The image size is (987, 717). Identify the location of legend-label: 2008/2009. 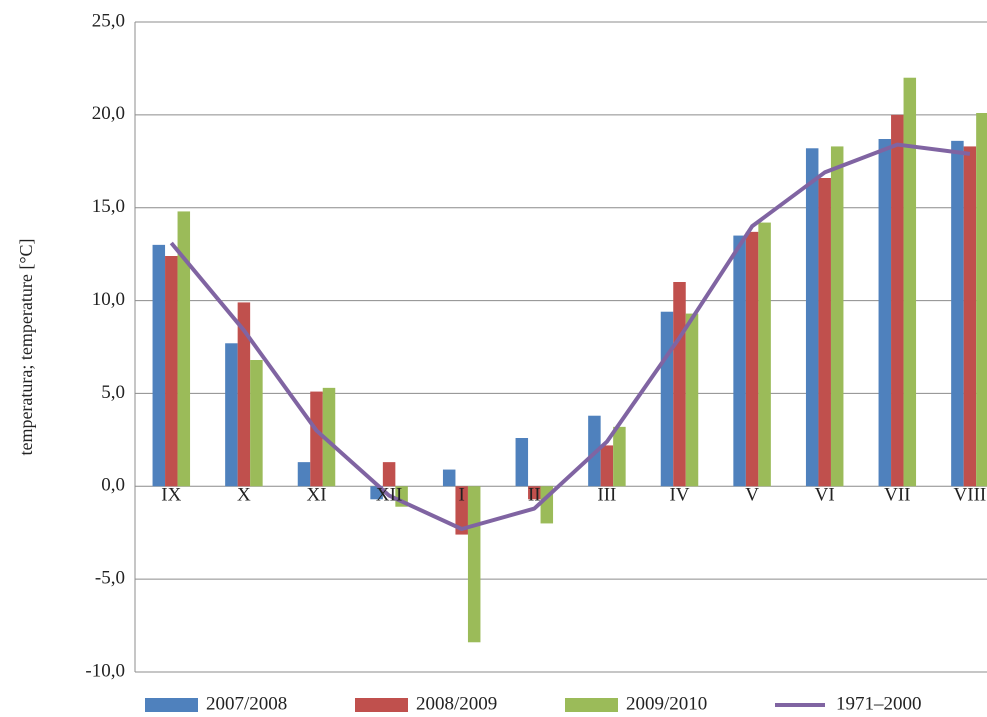
(456, 703).